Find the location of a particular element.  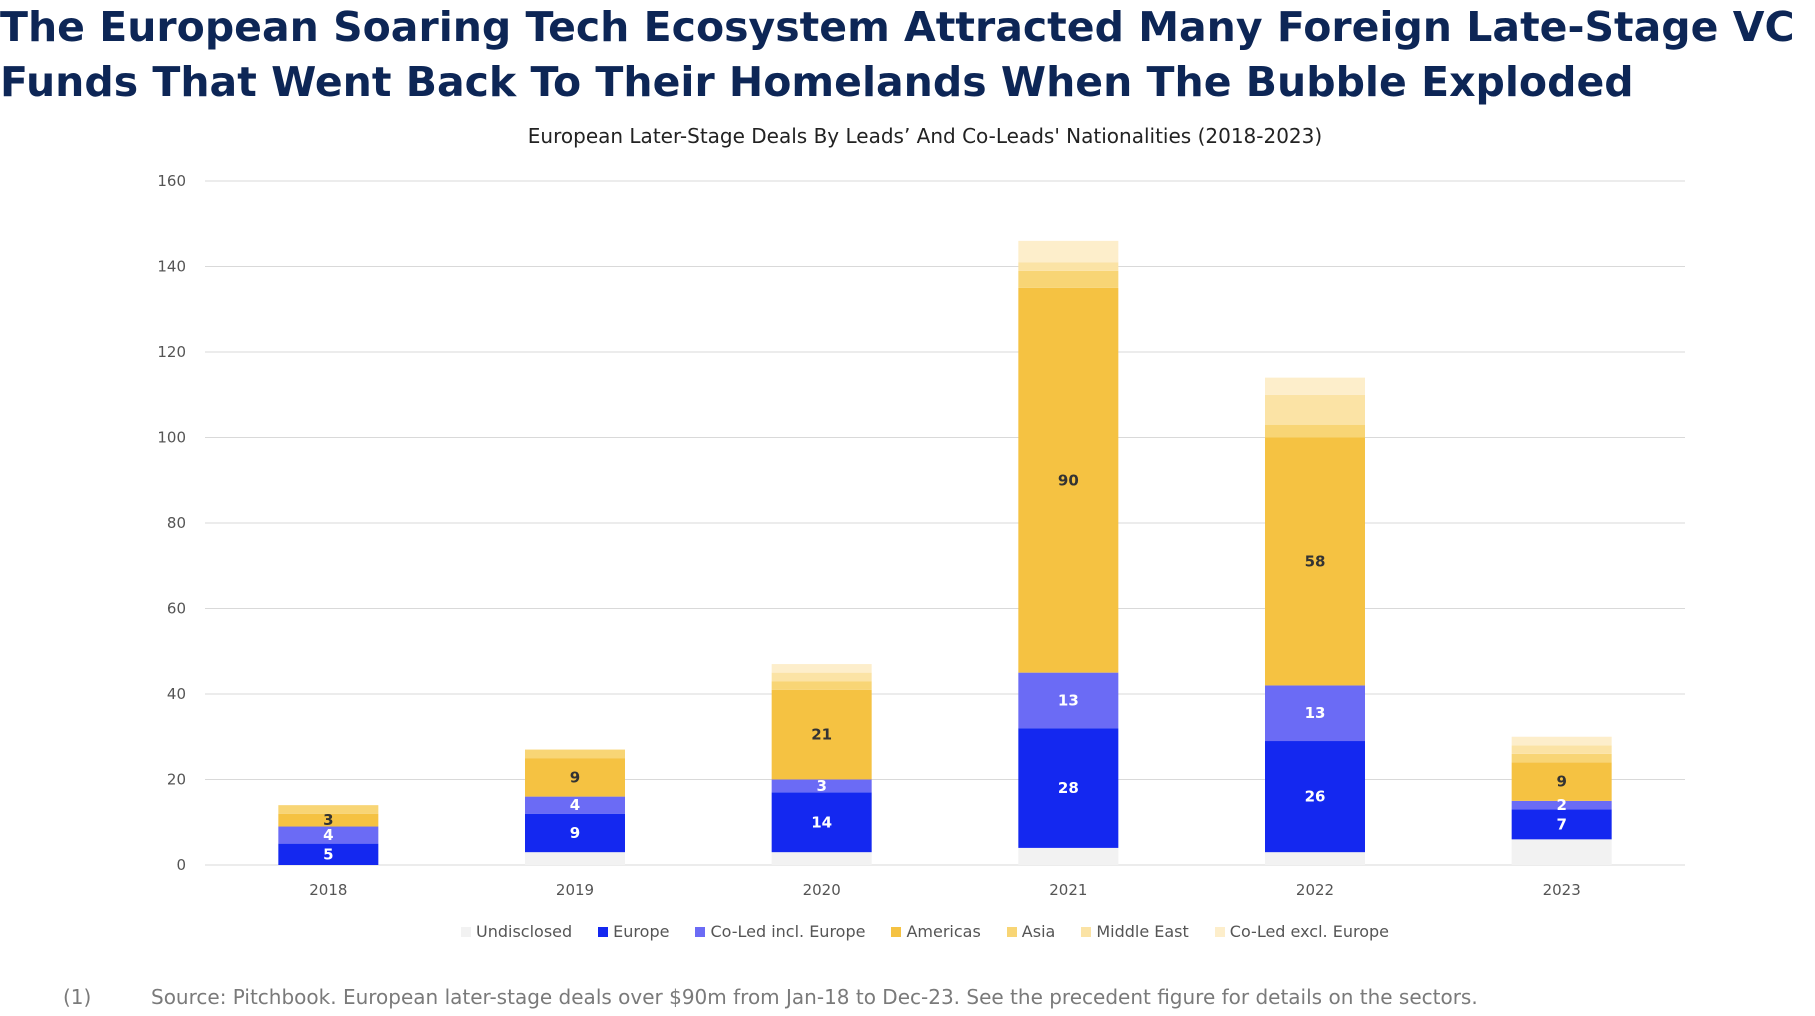

y-tick-label: 80 is located at coordinates (176, 523).